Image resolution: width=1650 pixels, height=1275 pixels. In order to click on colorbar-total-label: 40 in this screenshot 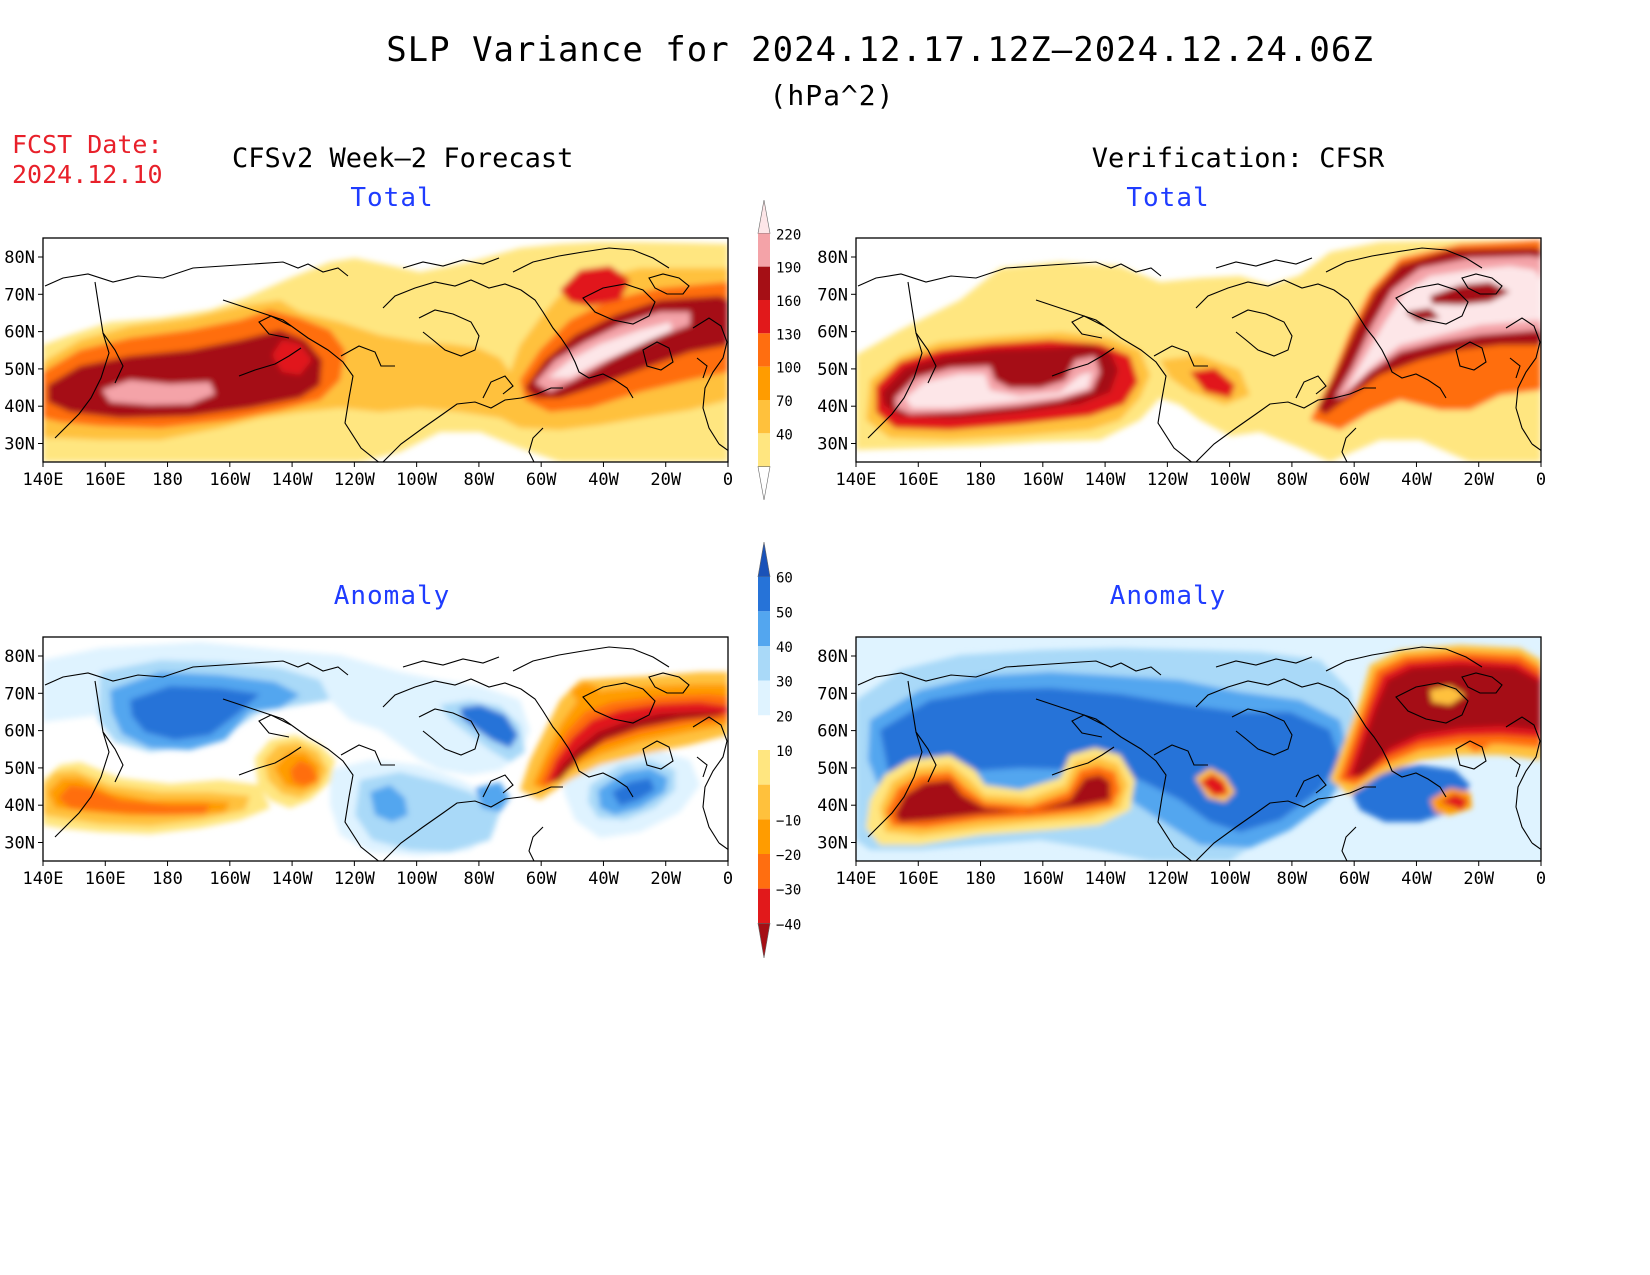, I will do `click(784, 435)`.